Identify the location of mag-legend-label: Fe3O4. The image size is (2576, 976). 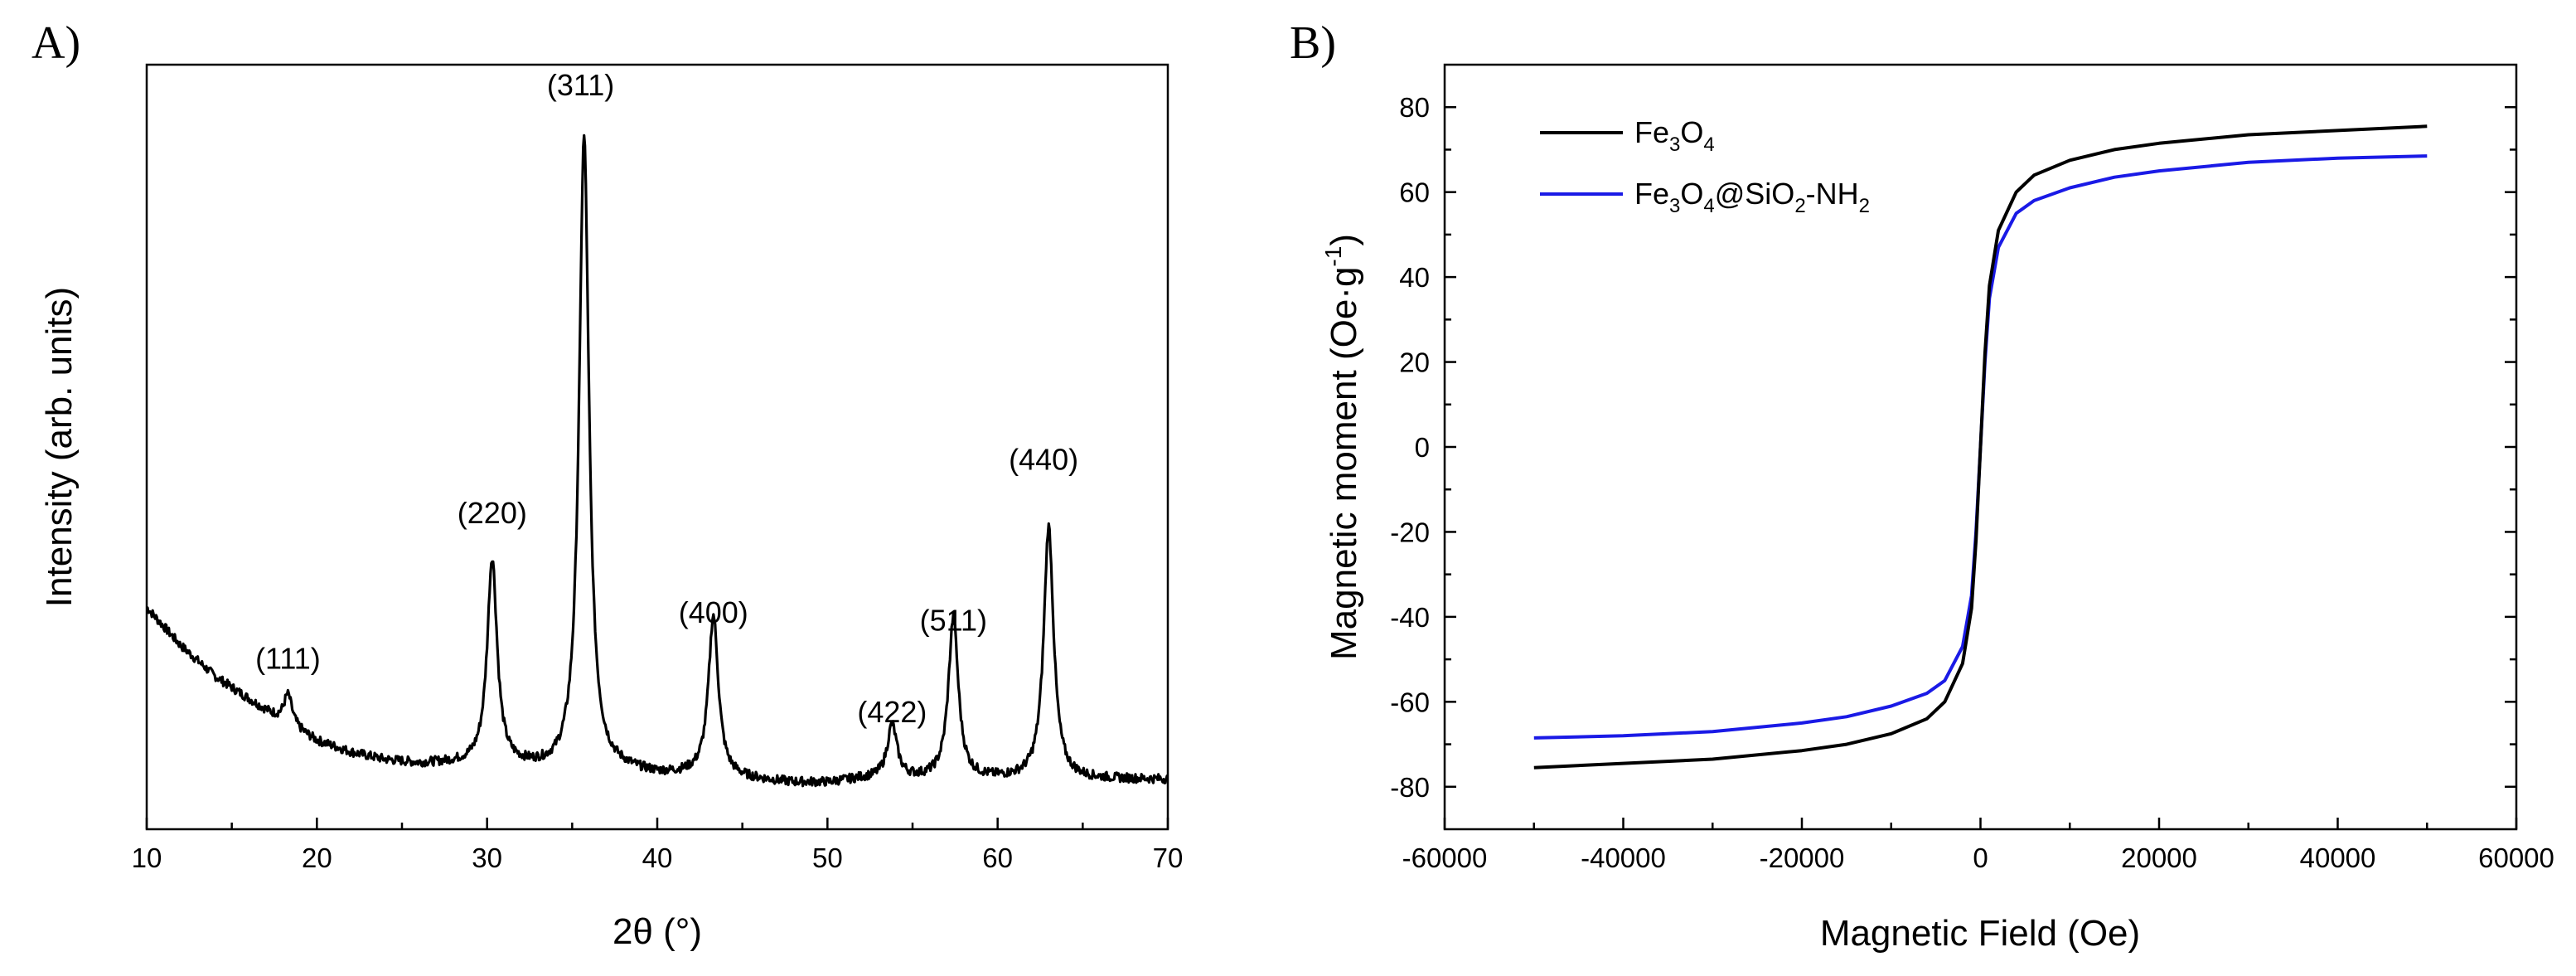
(1674, 135).